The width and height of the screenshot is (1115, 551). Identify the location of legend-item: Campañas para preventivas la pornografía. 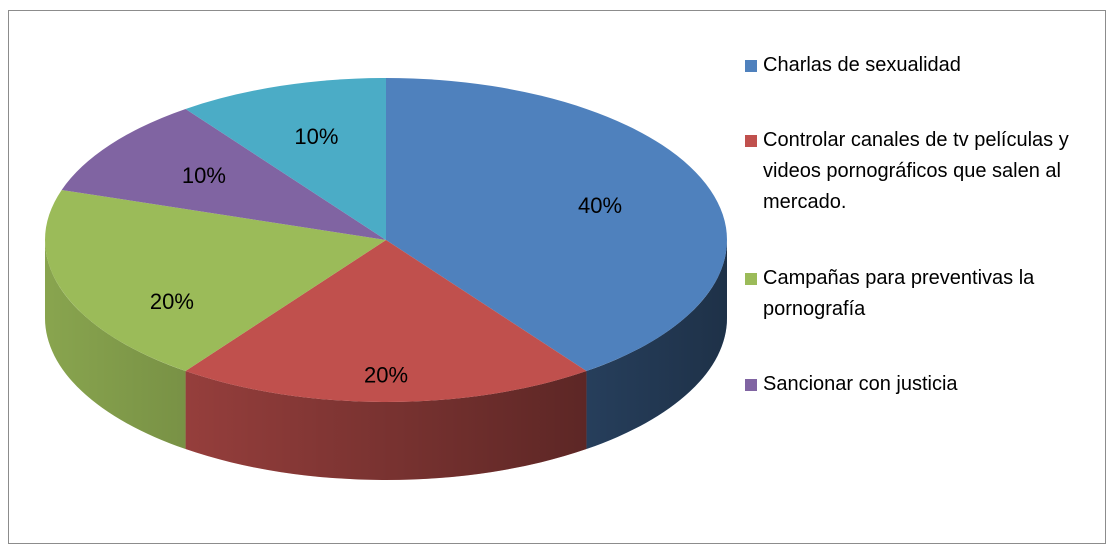
(920, 294).